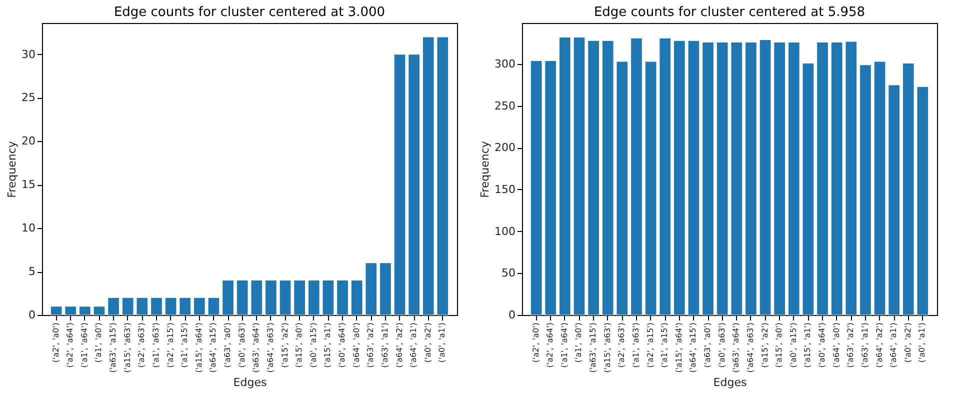  Describe the element at coordinates (509, 273) in the screenshot. I see `y-tick-label: 50` at that location.